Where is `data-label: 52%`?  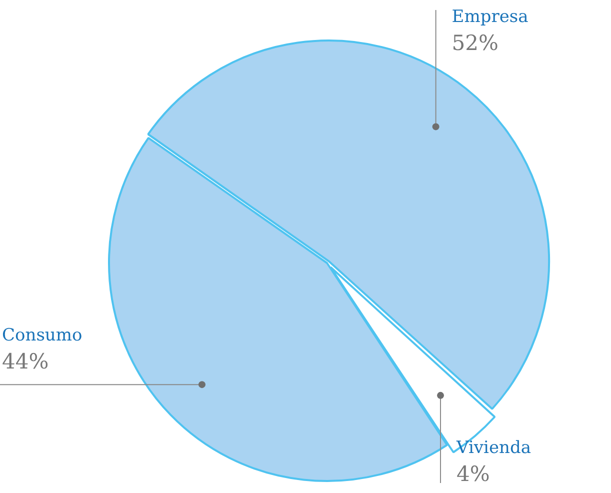
data-label: 52% is located at coordinates (475, 43).